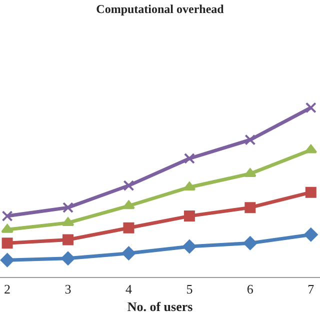 This screenshot has height=320, width=320. I want to click on x-axis-title: No. of users, so click(160, 306).